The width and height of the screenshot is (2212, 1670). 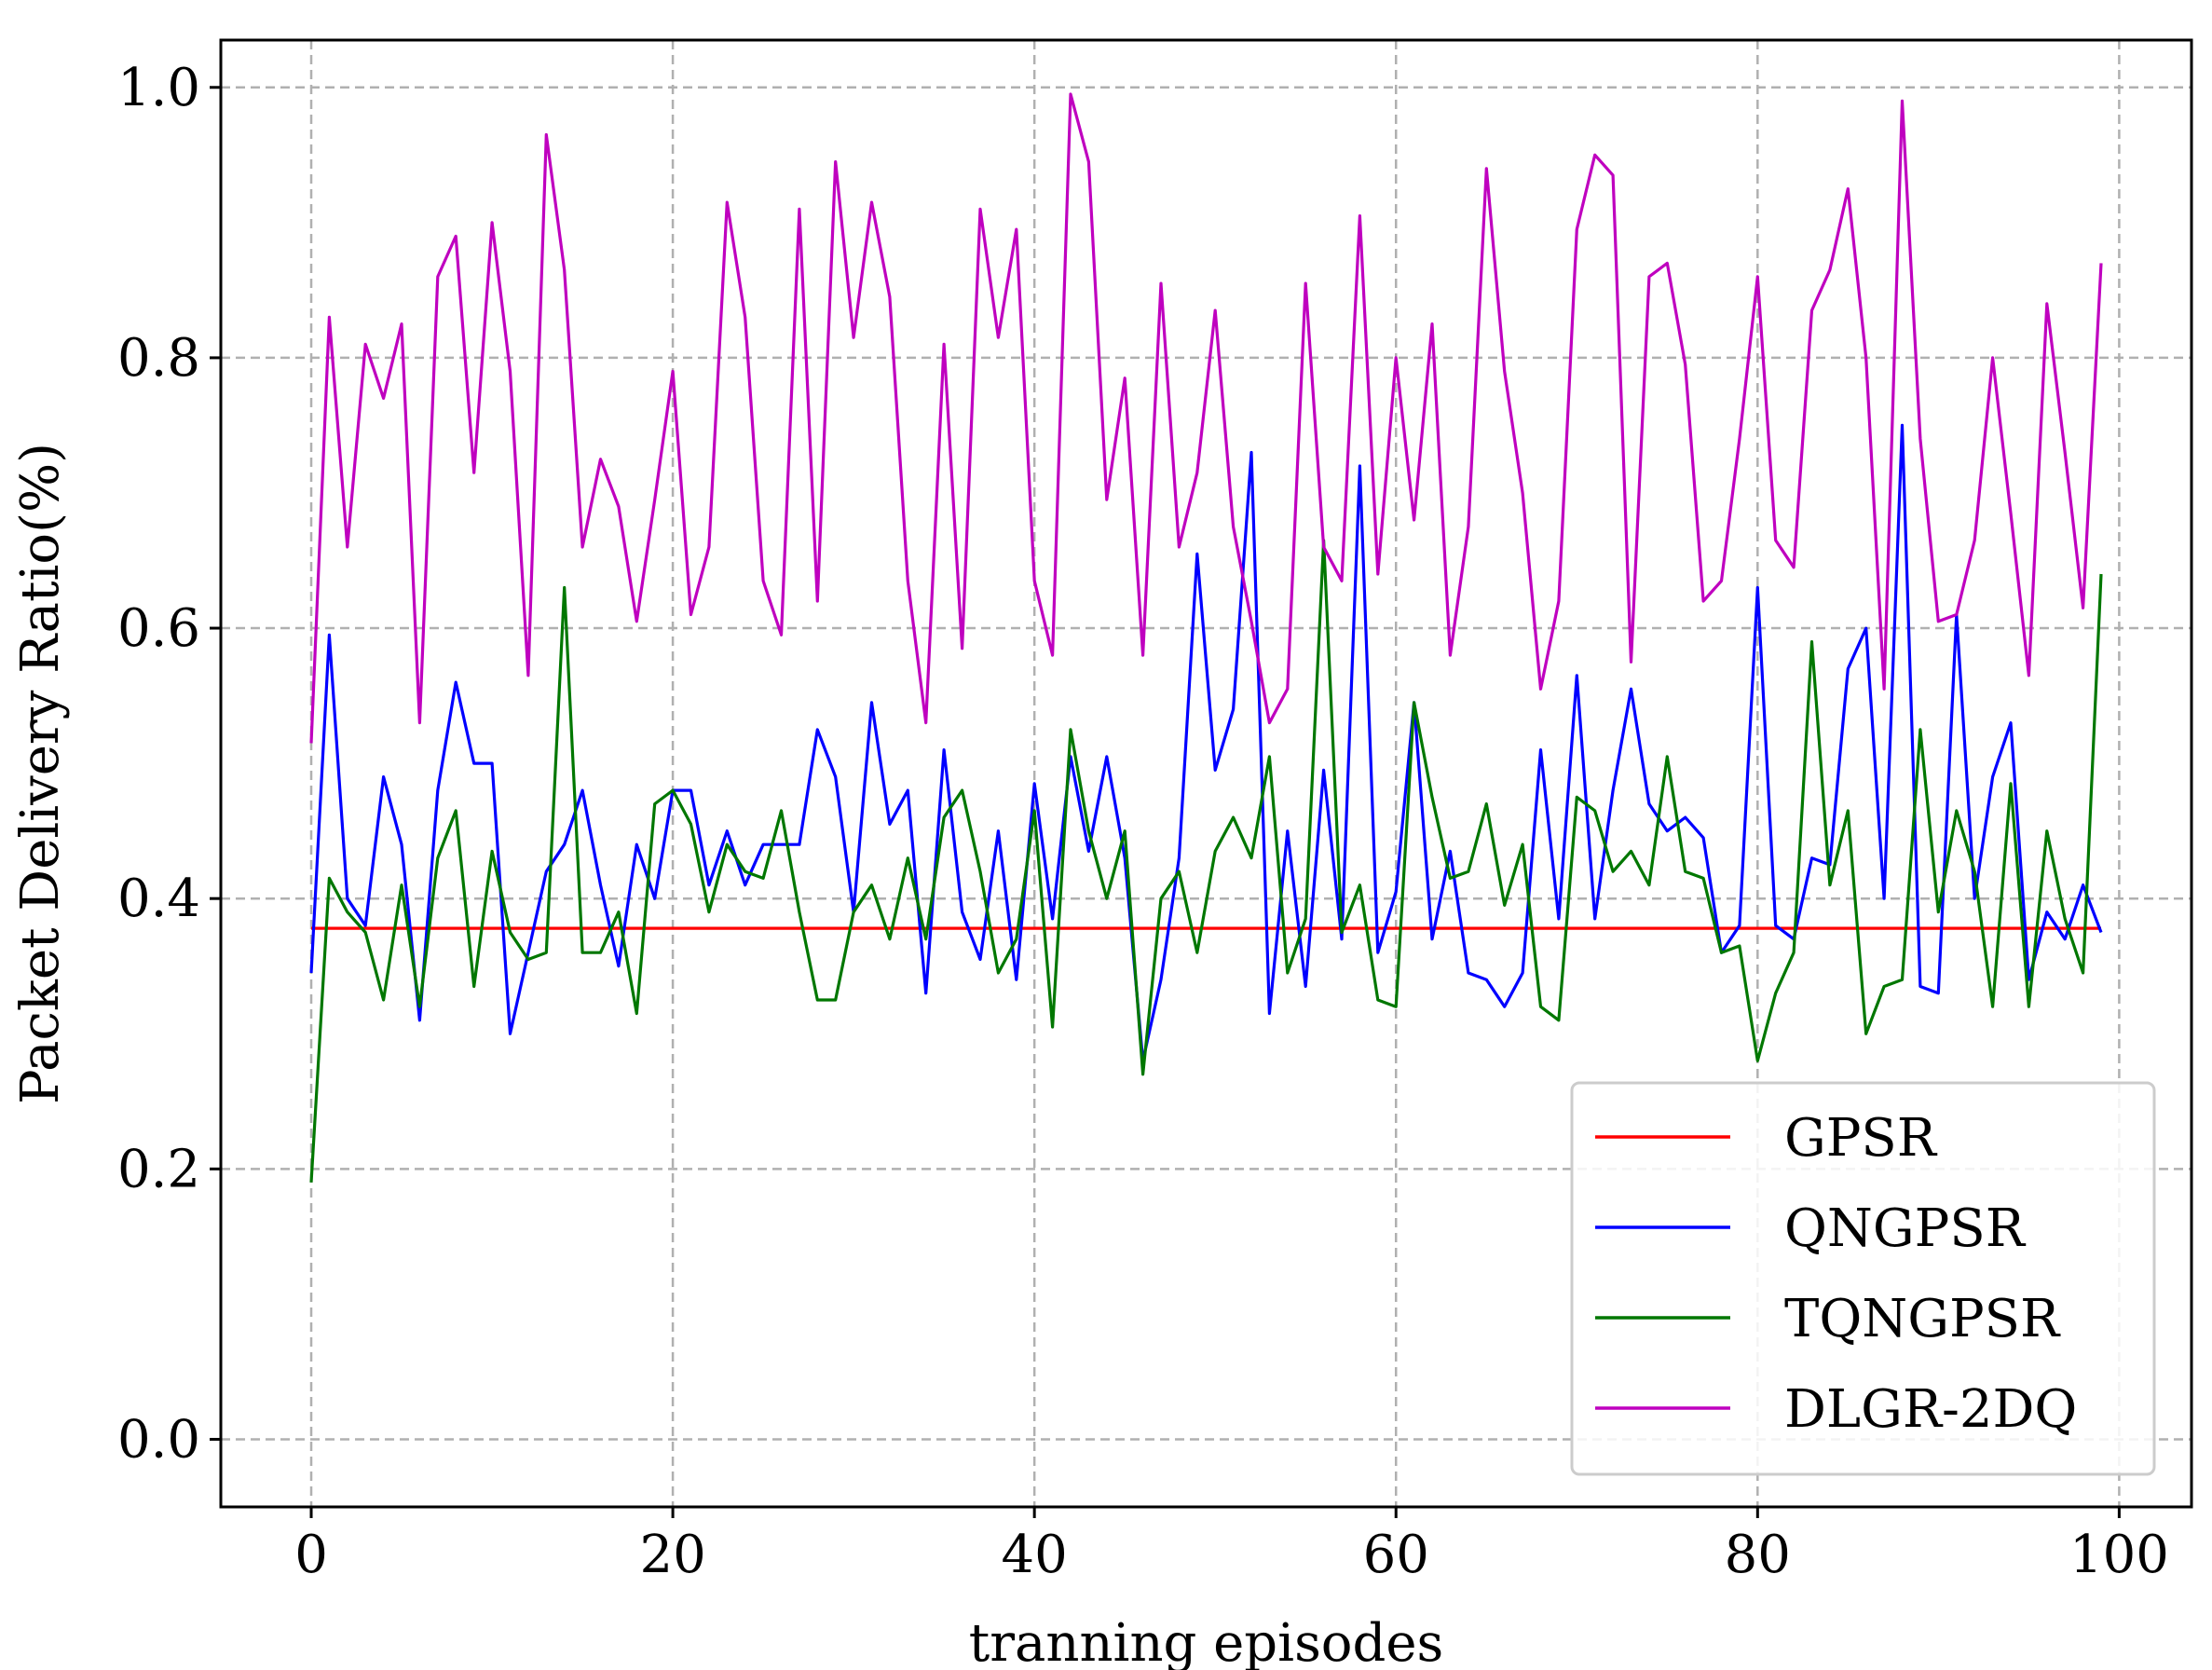 What do you see at coordinates (158, 1439) in the screenshot?
I see `y-tick-label: 0.0` at bounding box center [158, 1439].